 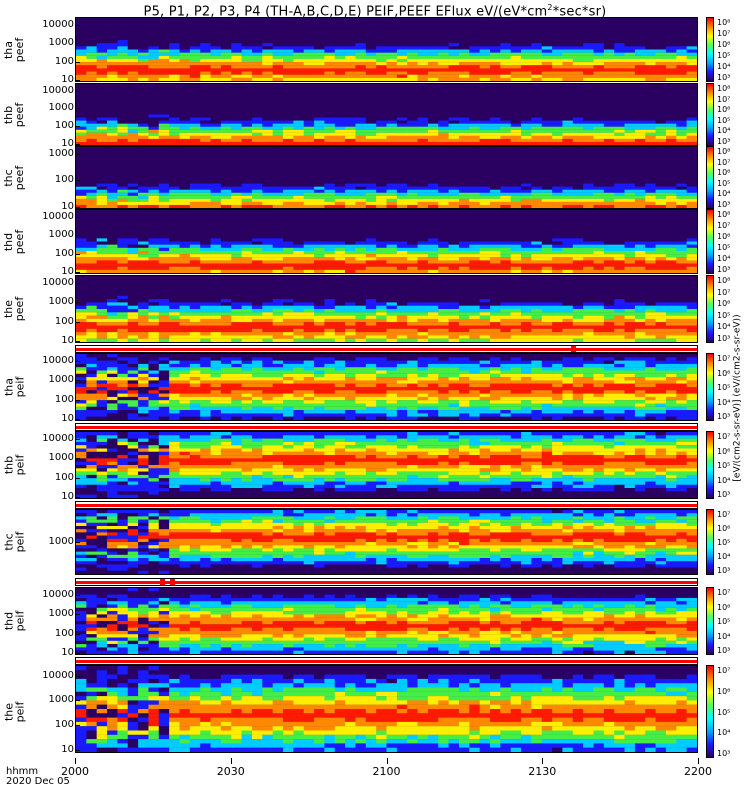 I want to click on title-tail: *sec*sr), so click(x=579, y=12).